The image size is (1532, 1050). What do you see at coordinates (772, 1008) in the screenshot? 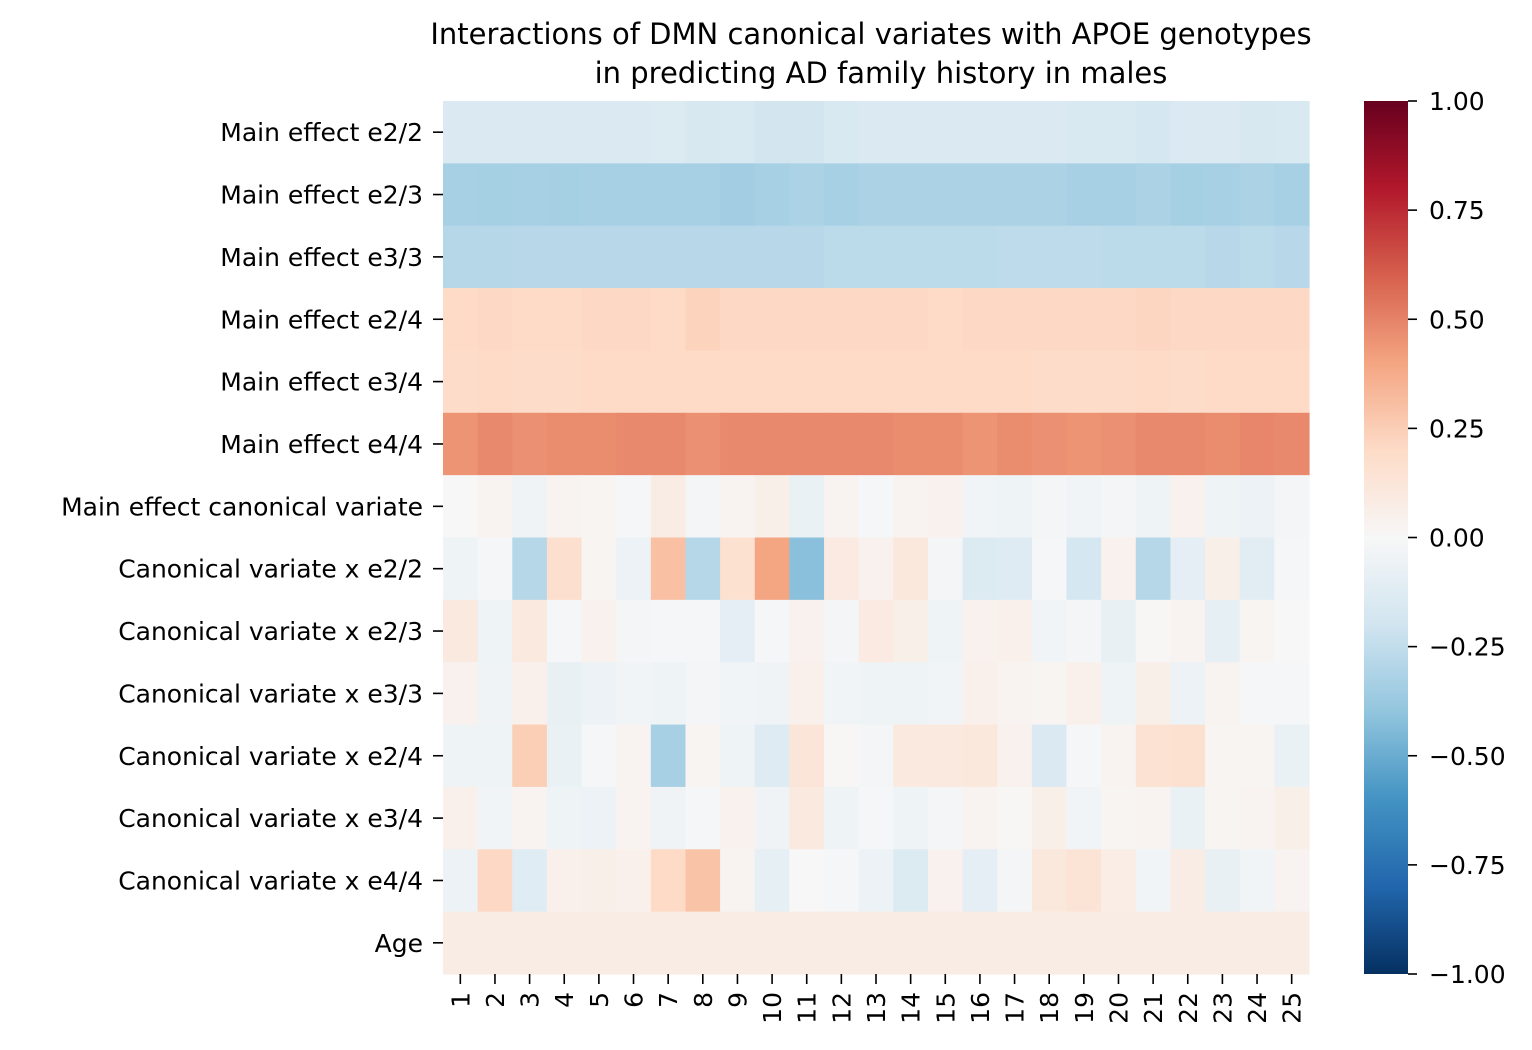
I see `x-tick-label: 10` at bounding box center [772, 1008].